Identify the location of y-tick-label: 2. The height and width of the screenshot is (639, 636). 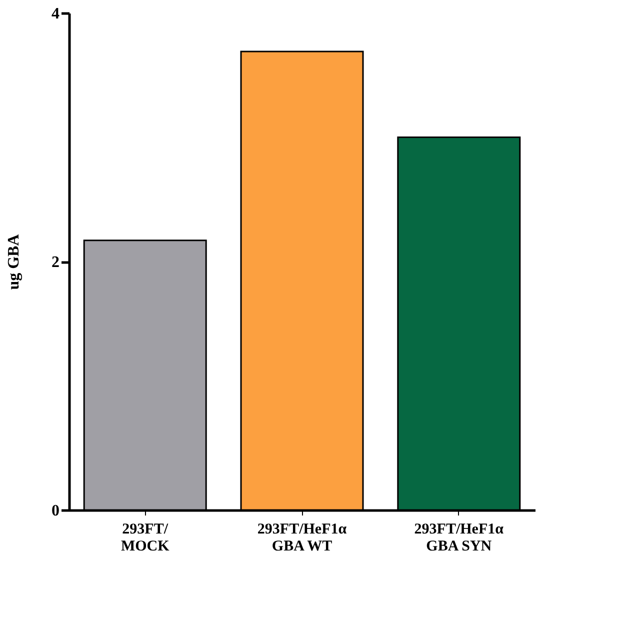
(56, 262).